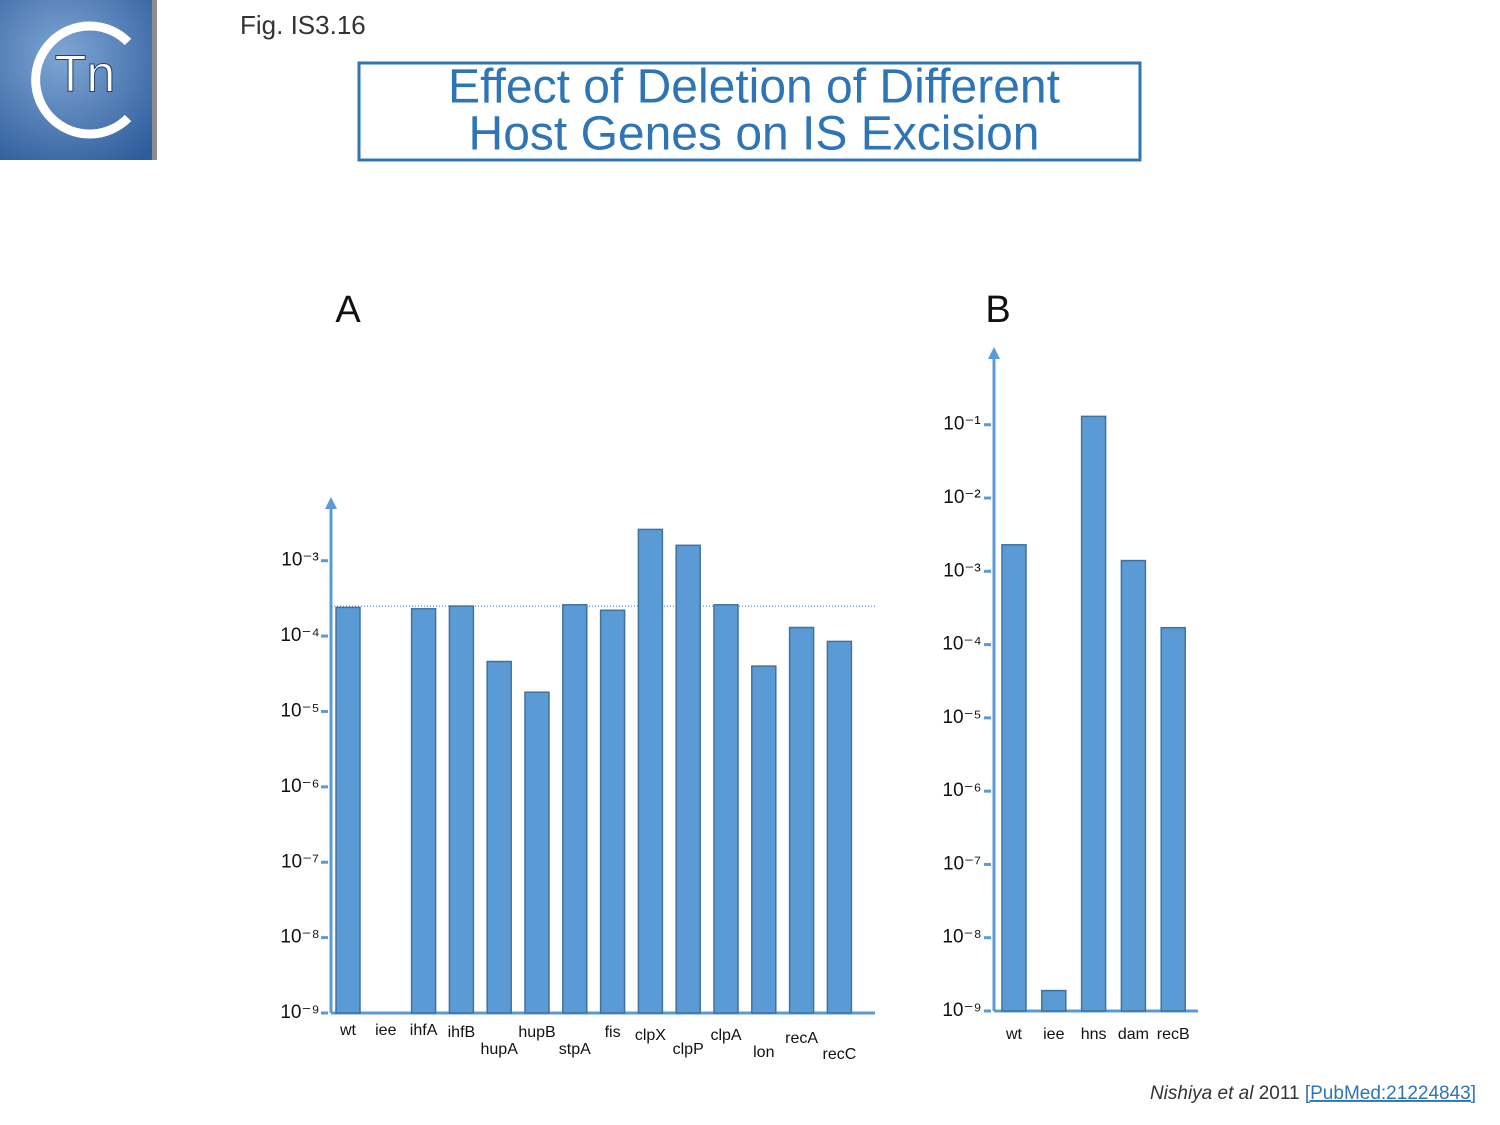 Image resolution: width=1500 pixels, height=1125 pixels. Describe the element at coordinates (997, 310) in the screenshot. I see `panel-label: B` at that location.